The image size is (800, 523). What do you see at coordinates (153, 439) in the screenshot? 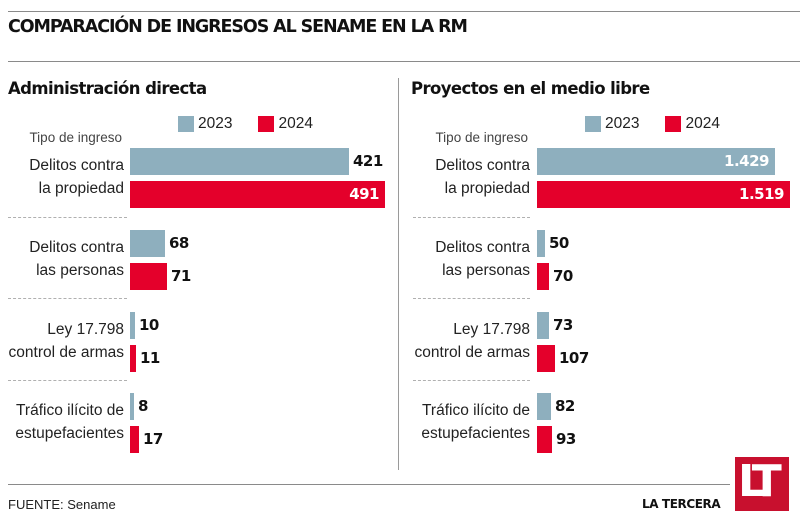
I see `data-label-2024: 17` at bounding box center [153, 439].